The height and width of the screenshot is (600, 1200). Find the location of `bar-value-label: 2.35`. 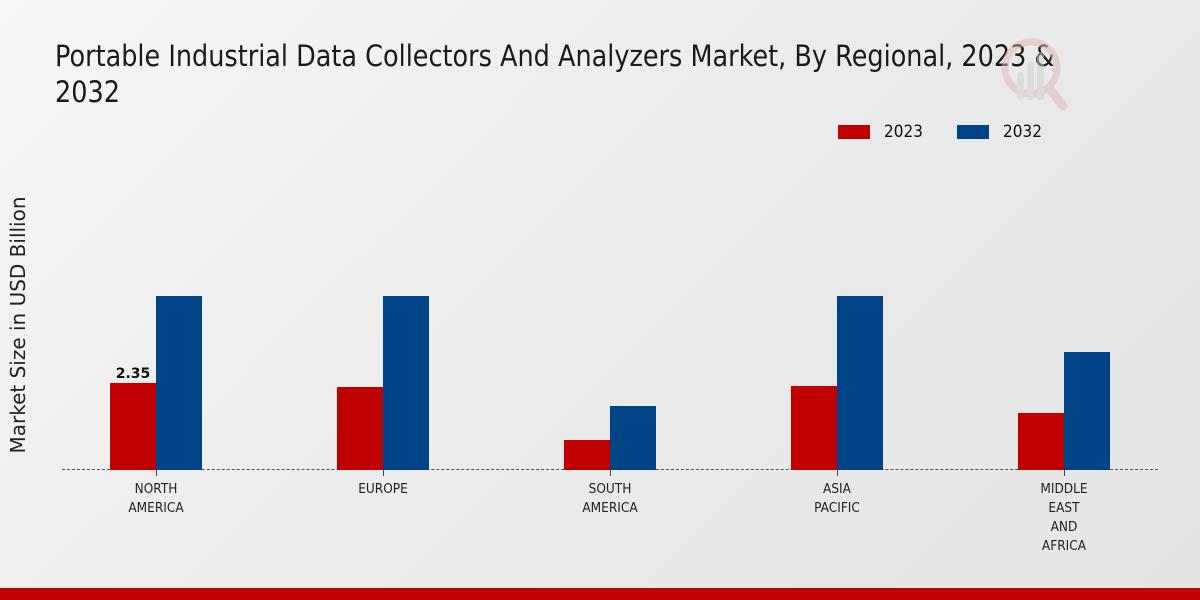

bar-value-label: 2.35 is located at coordinates (133, 374).